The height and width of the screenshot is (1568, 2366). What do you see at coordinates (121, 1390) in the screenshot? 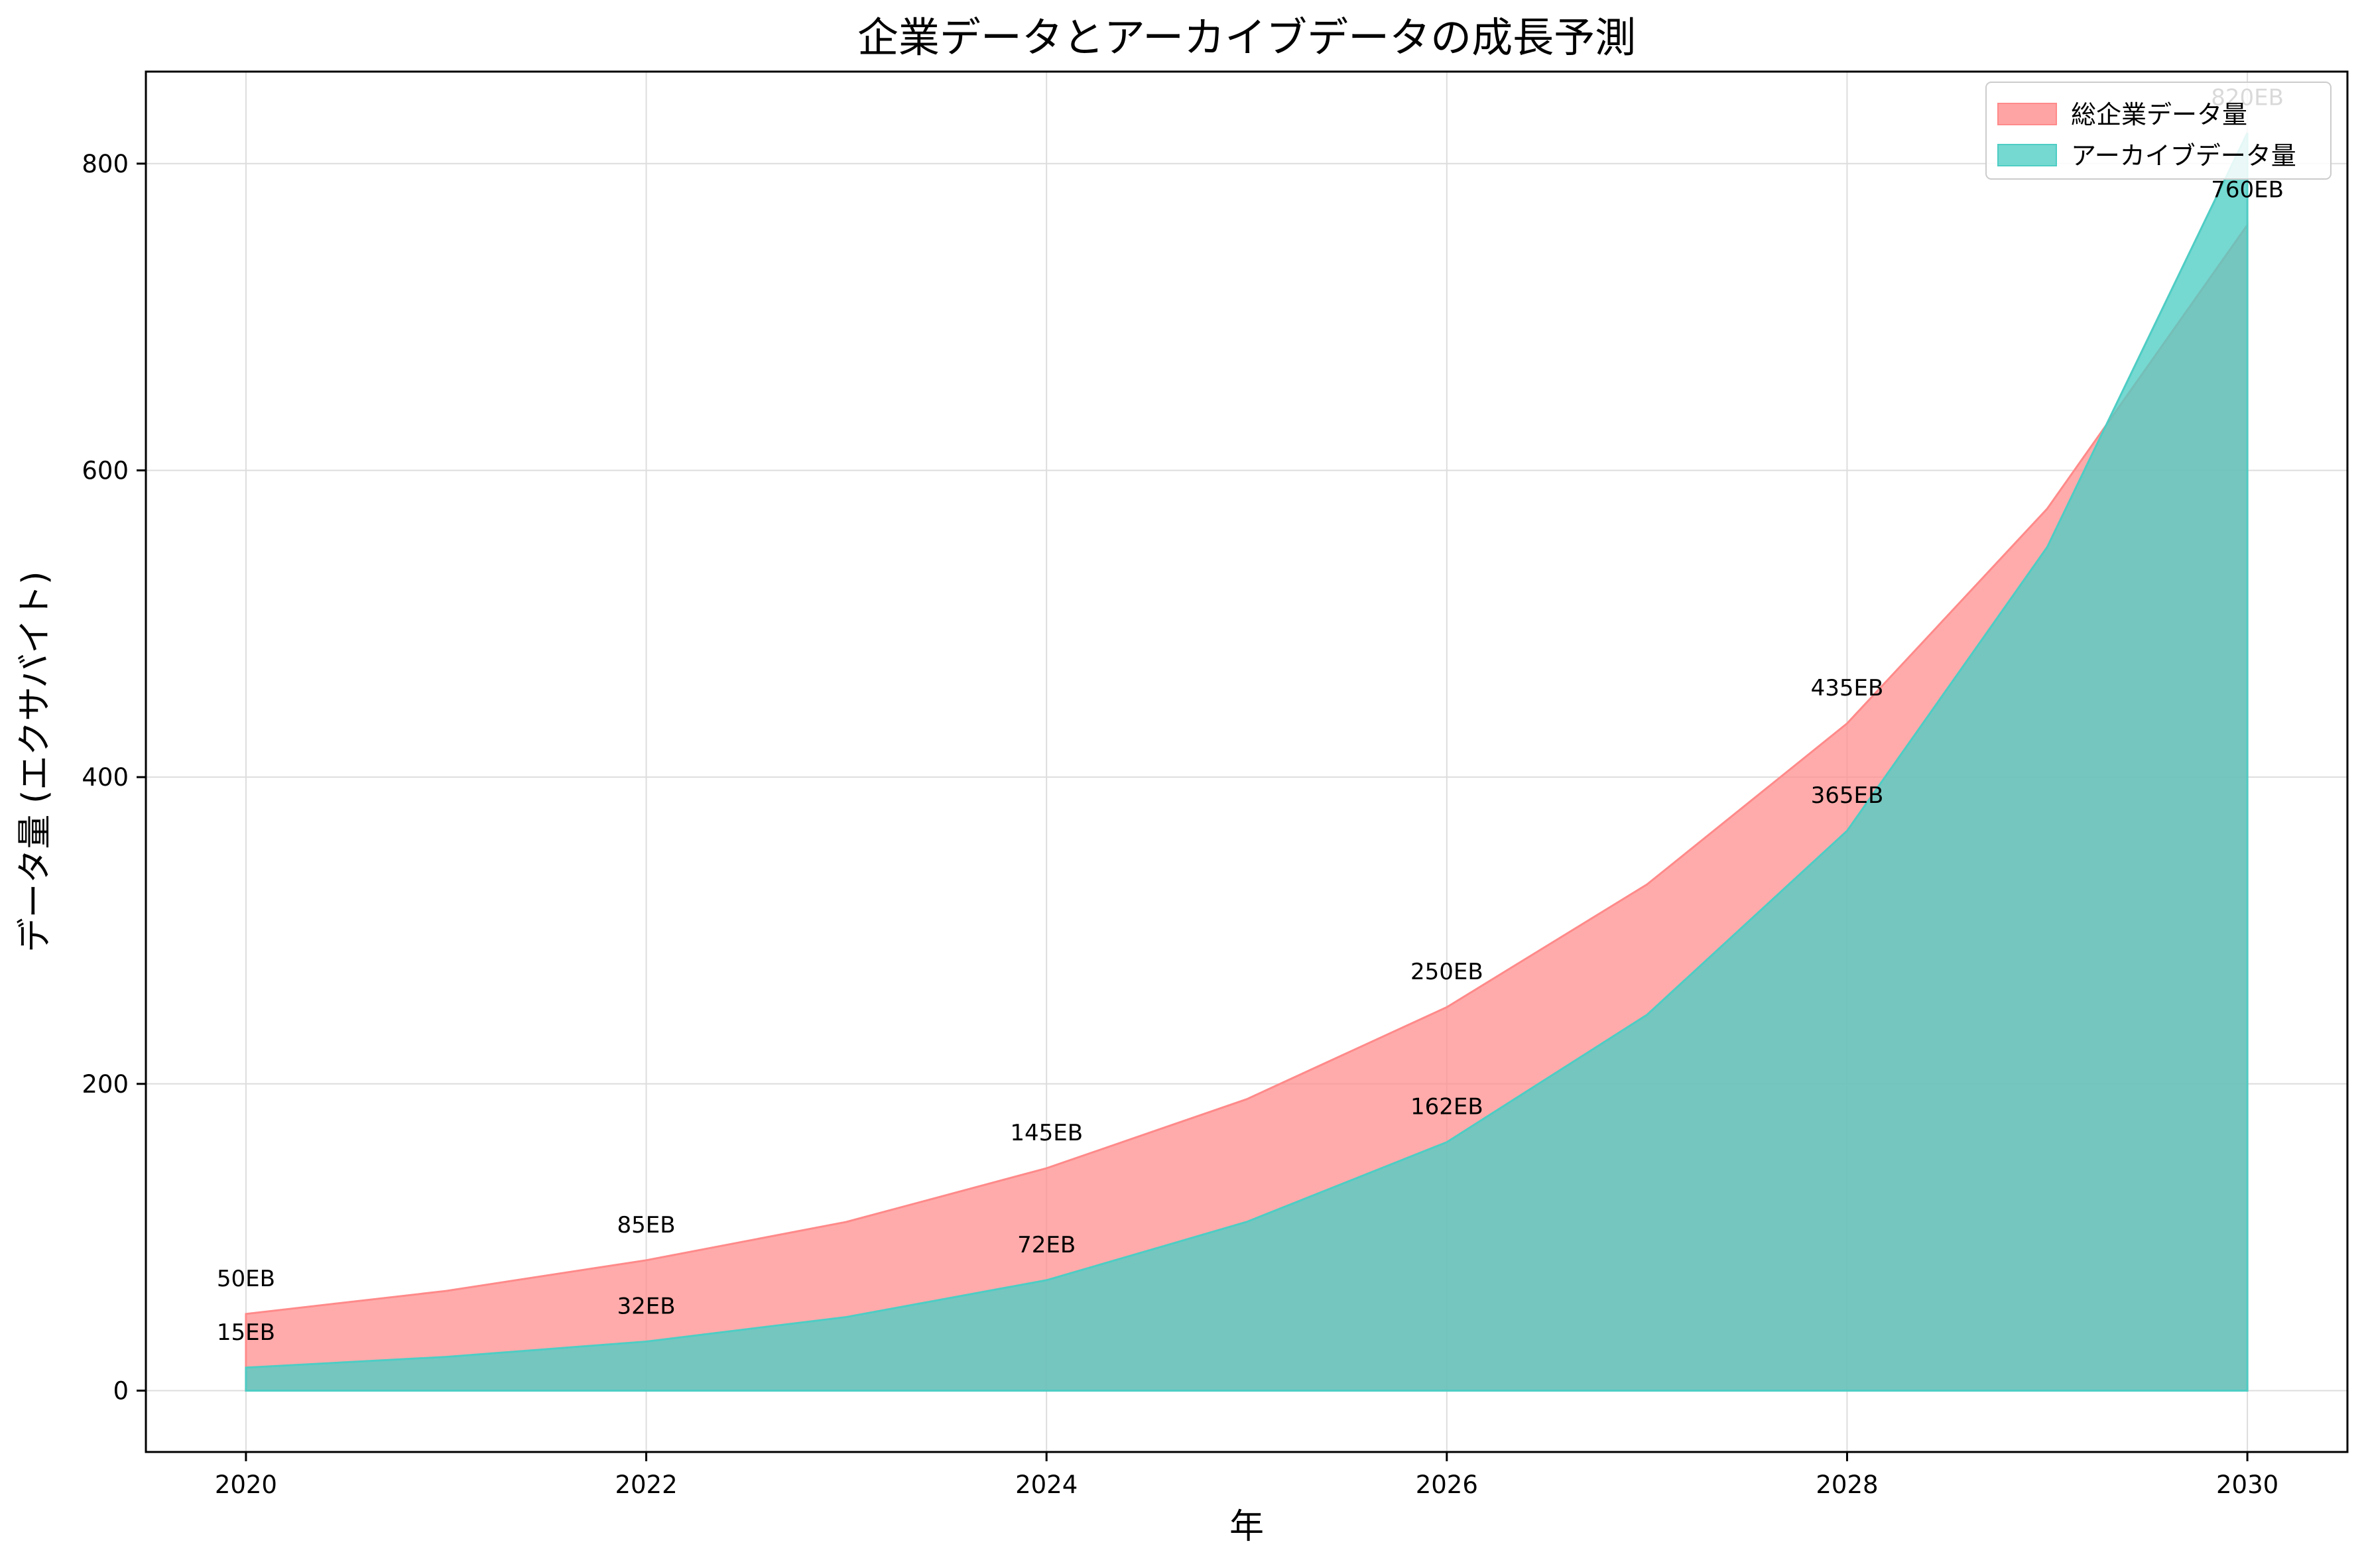
I see `y-tick-label: 0` at bounding box center [121, 1390].